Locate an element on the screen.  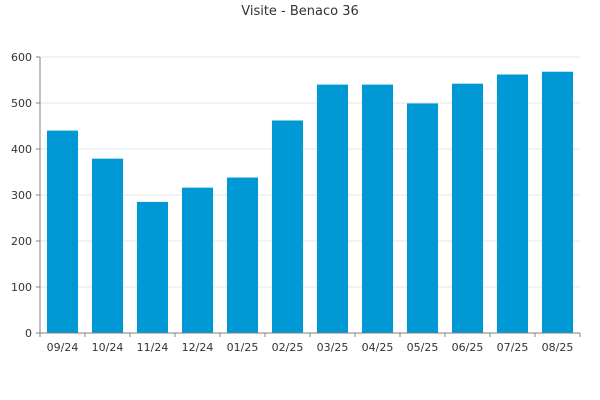
x-tick-label: 08/25 is located at coordinates (558, 347).